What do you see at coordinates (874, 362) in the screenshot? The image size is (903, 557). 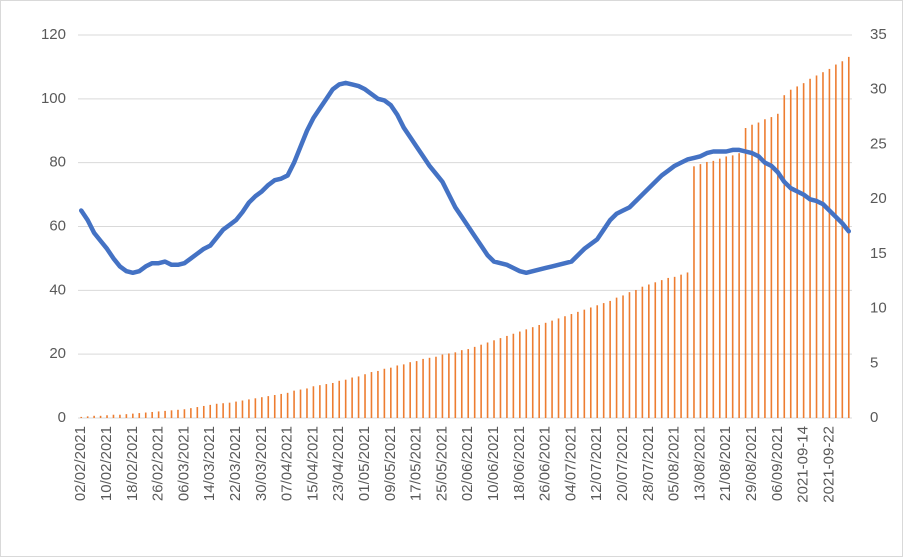 I see `y2-tick-label: 5` at bounding box center [874, 362].